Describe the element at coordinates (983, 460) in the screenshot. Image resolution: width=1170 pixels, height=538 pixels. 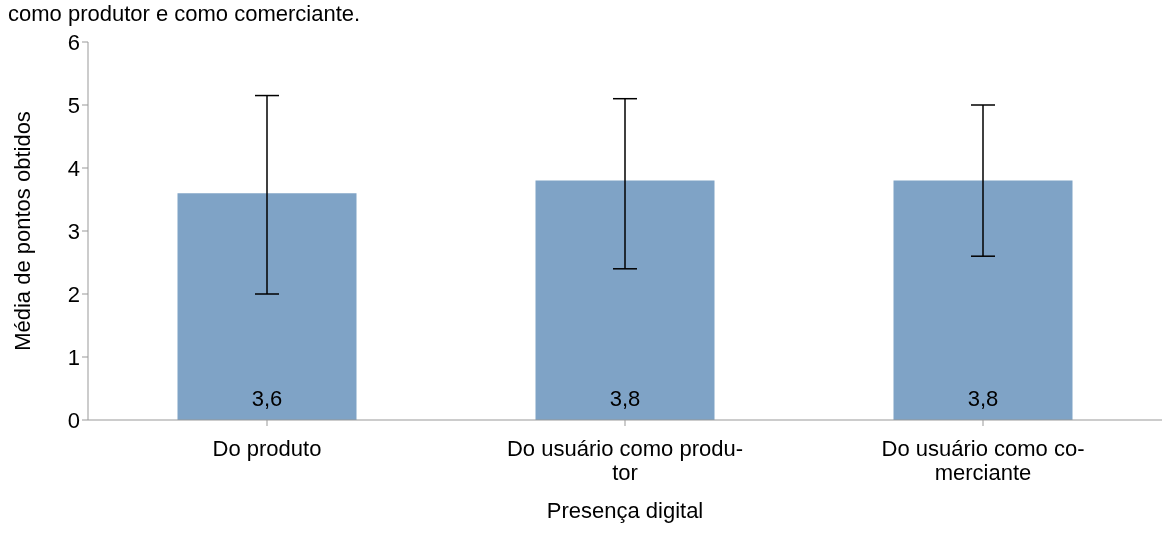
I see `x-tick-label: Do usuário como co- merciante` at that location.